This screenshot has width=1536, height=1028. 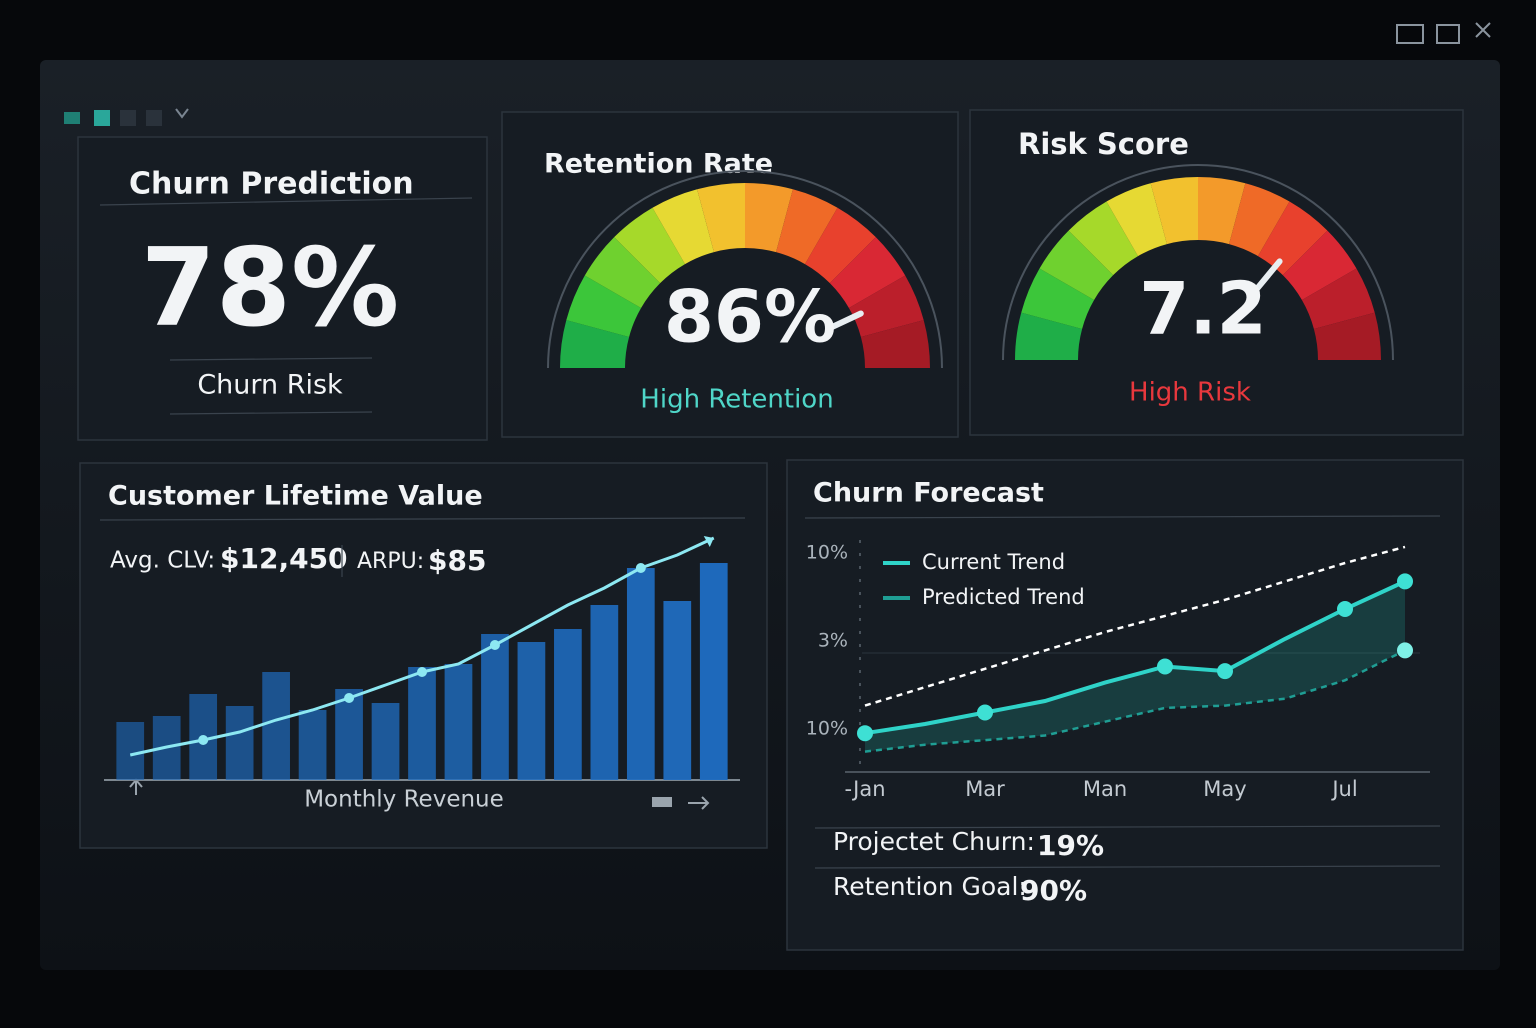 What do you see at coordinates (404, 800) in the screenshot?
I see `x-axis-label: Monthly Revenue` at bounding box center [404, 800].